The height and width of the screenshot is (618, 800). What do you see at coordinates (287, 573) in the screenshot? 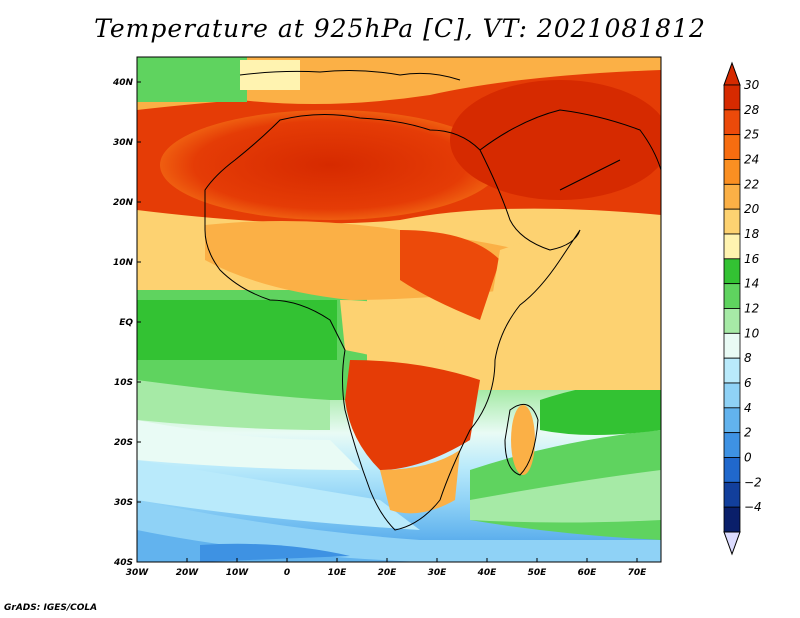
I see `lon-label-0: 0` at bounding box center [287, 573].